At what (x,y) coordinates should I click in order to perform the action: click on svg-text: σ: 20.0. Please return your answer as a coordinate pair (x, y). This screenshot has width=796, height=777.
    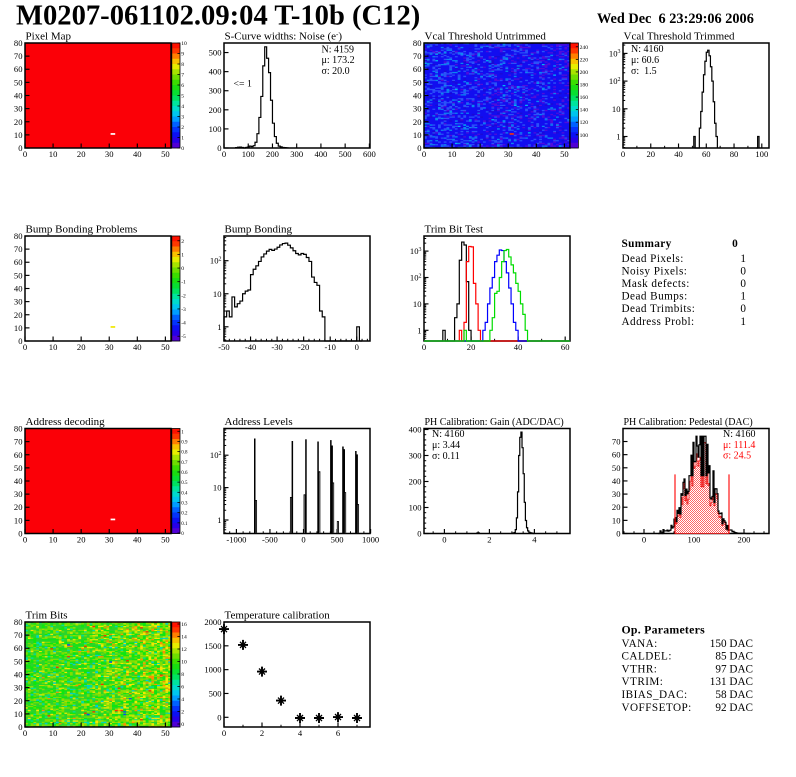
    Looking at the image, I should click on (336, 71).